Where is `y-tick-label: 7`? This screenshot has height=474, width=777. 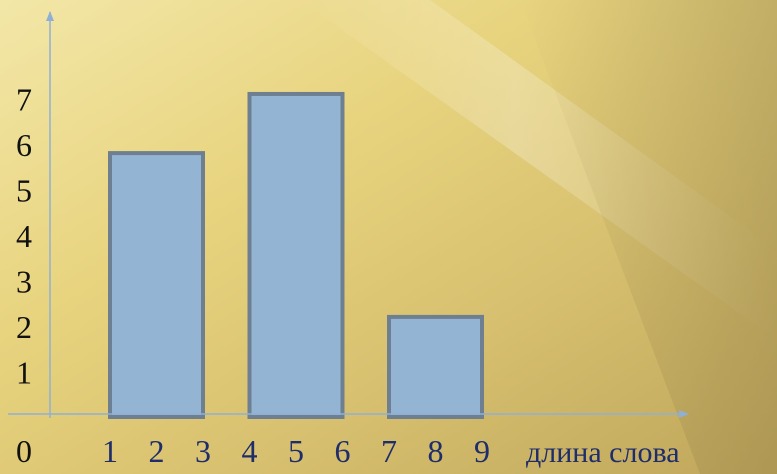 y-tick-label: 7 is located at coordinates (24, 100).